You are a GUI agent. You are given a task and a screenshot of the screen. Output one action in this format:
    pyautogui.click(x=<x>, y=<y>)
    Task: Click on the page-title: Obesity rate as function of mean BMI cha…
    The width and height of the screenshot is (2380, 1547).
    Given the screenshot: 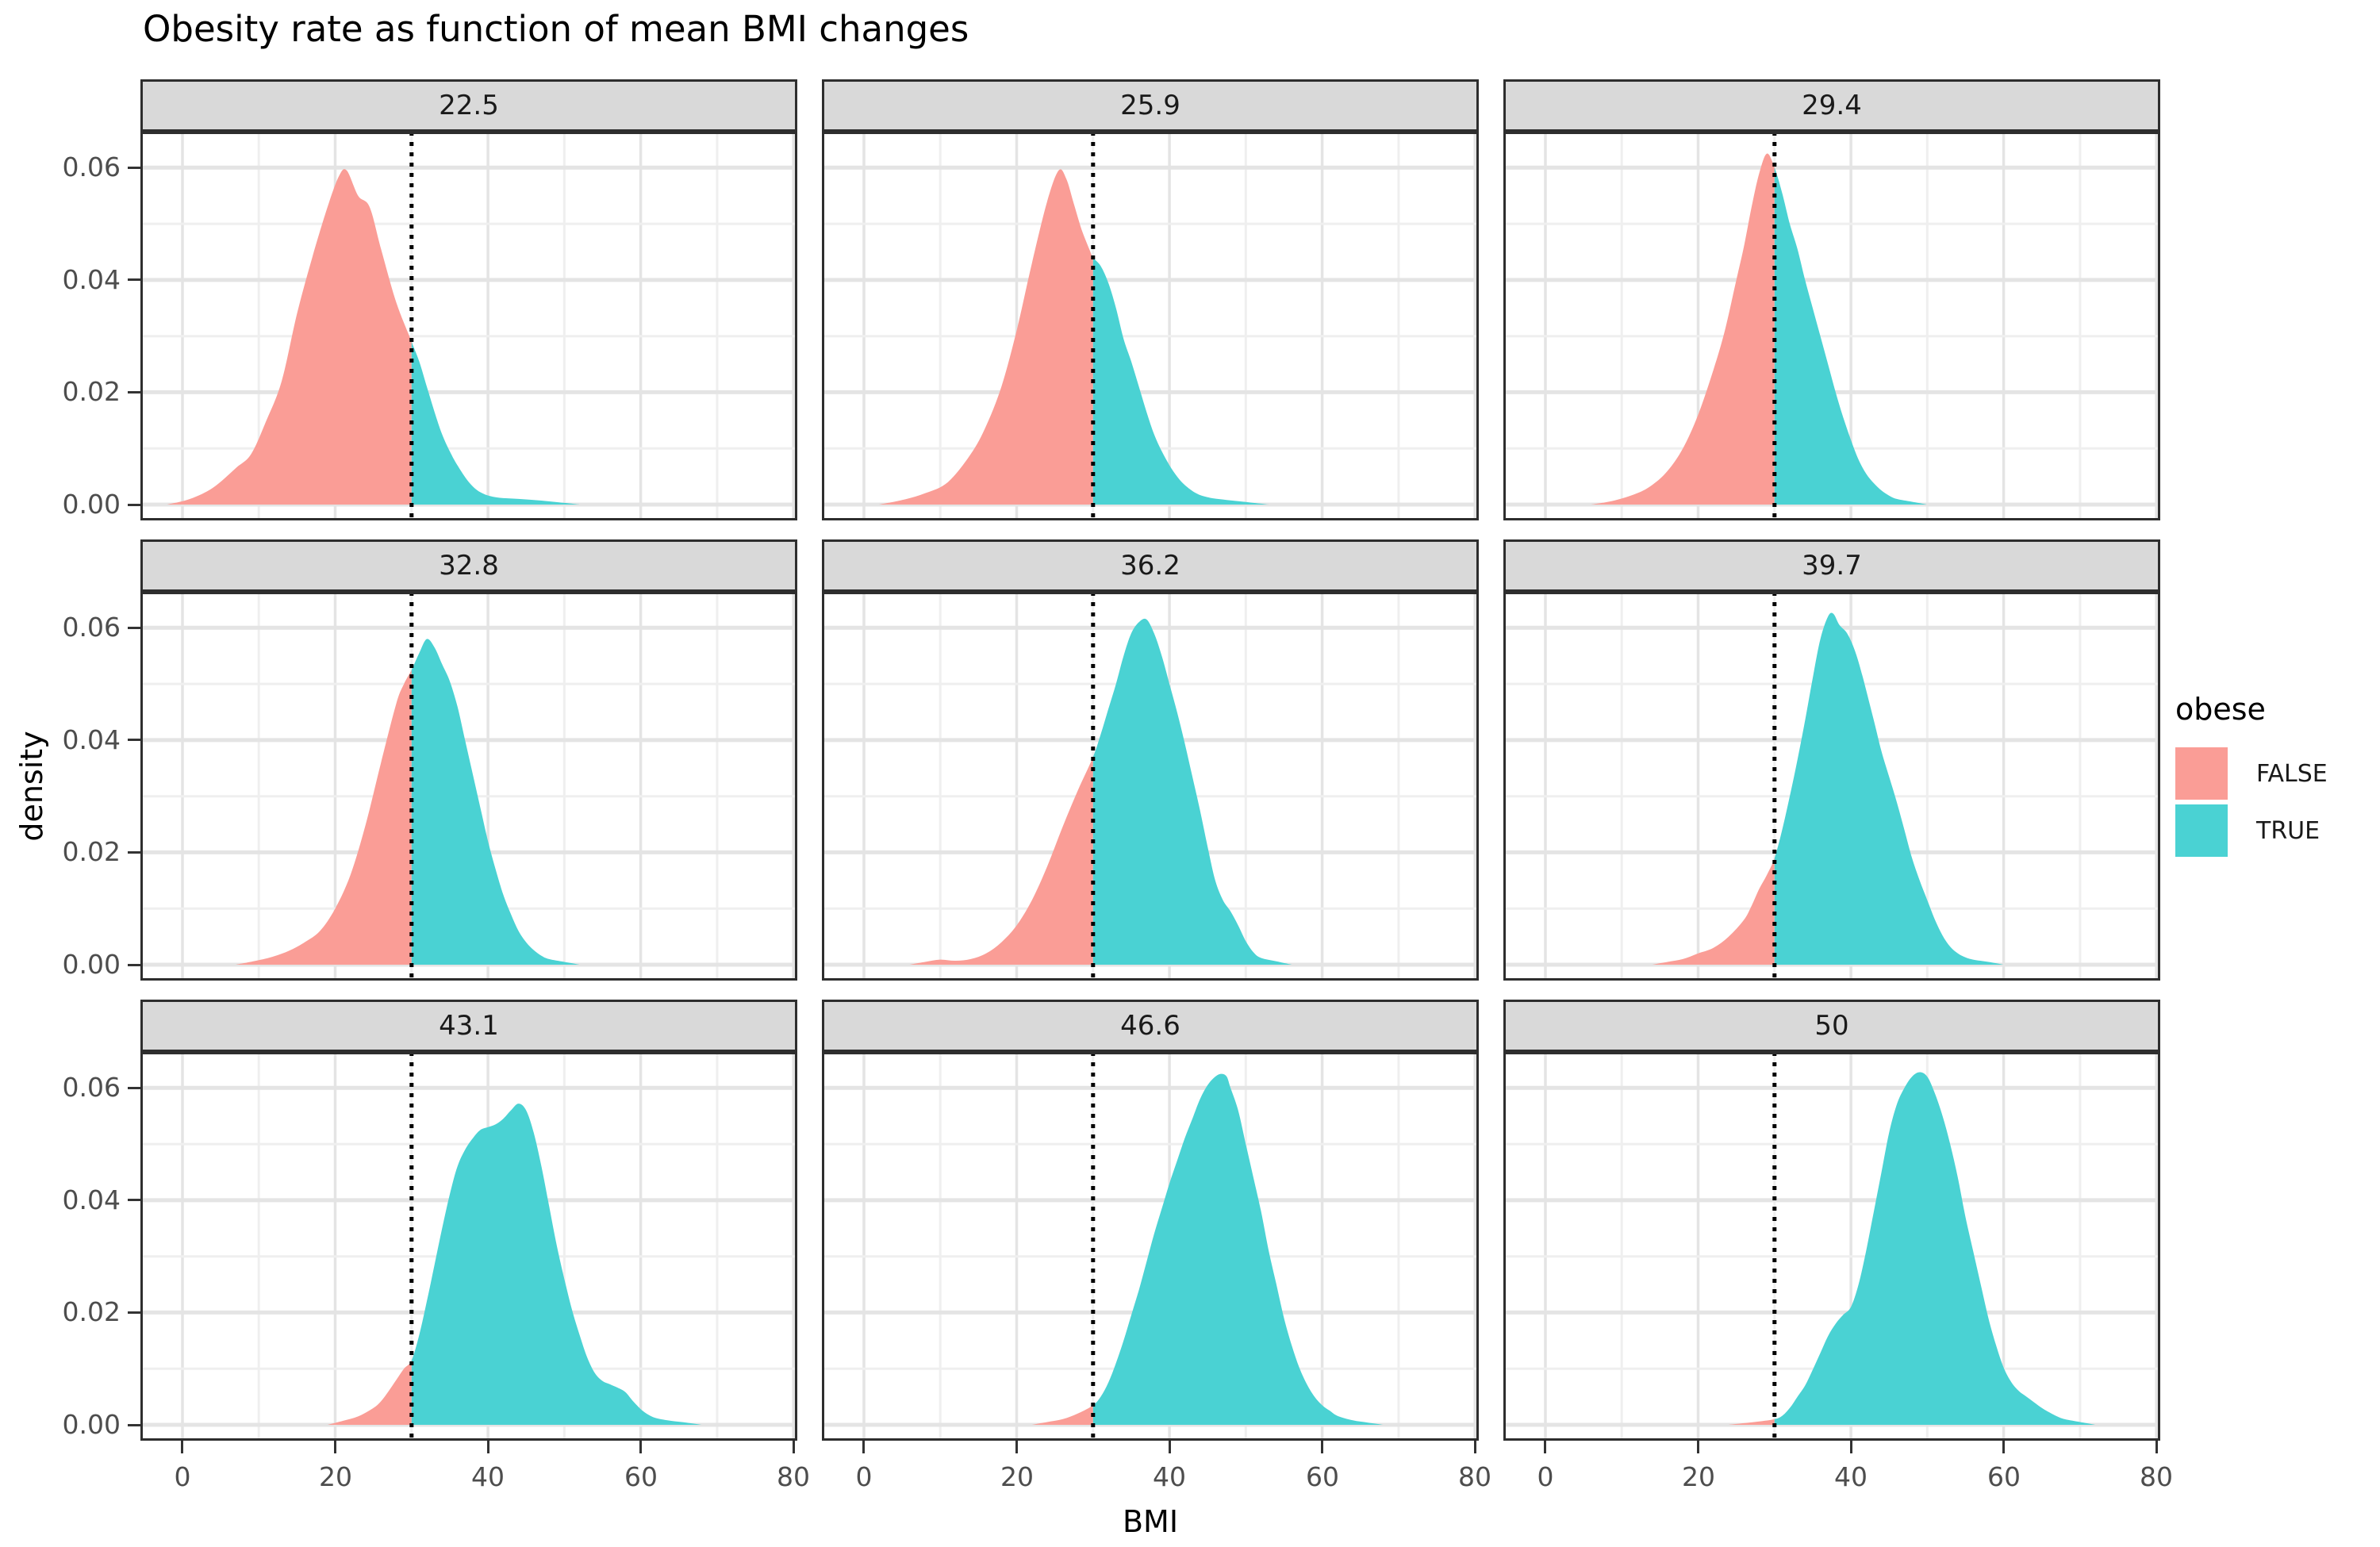 What is the action you would take?
    pyautogui.click(x=556, y=29)
    